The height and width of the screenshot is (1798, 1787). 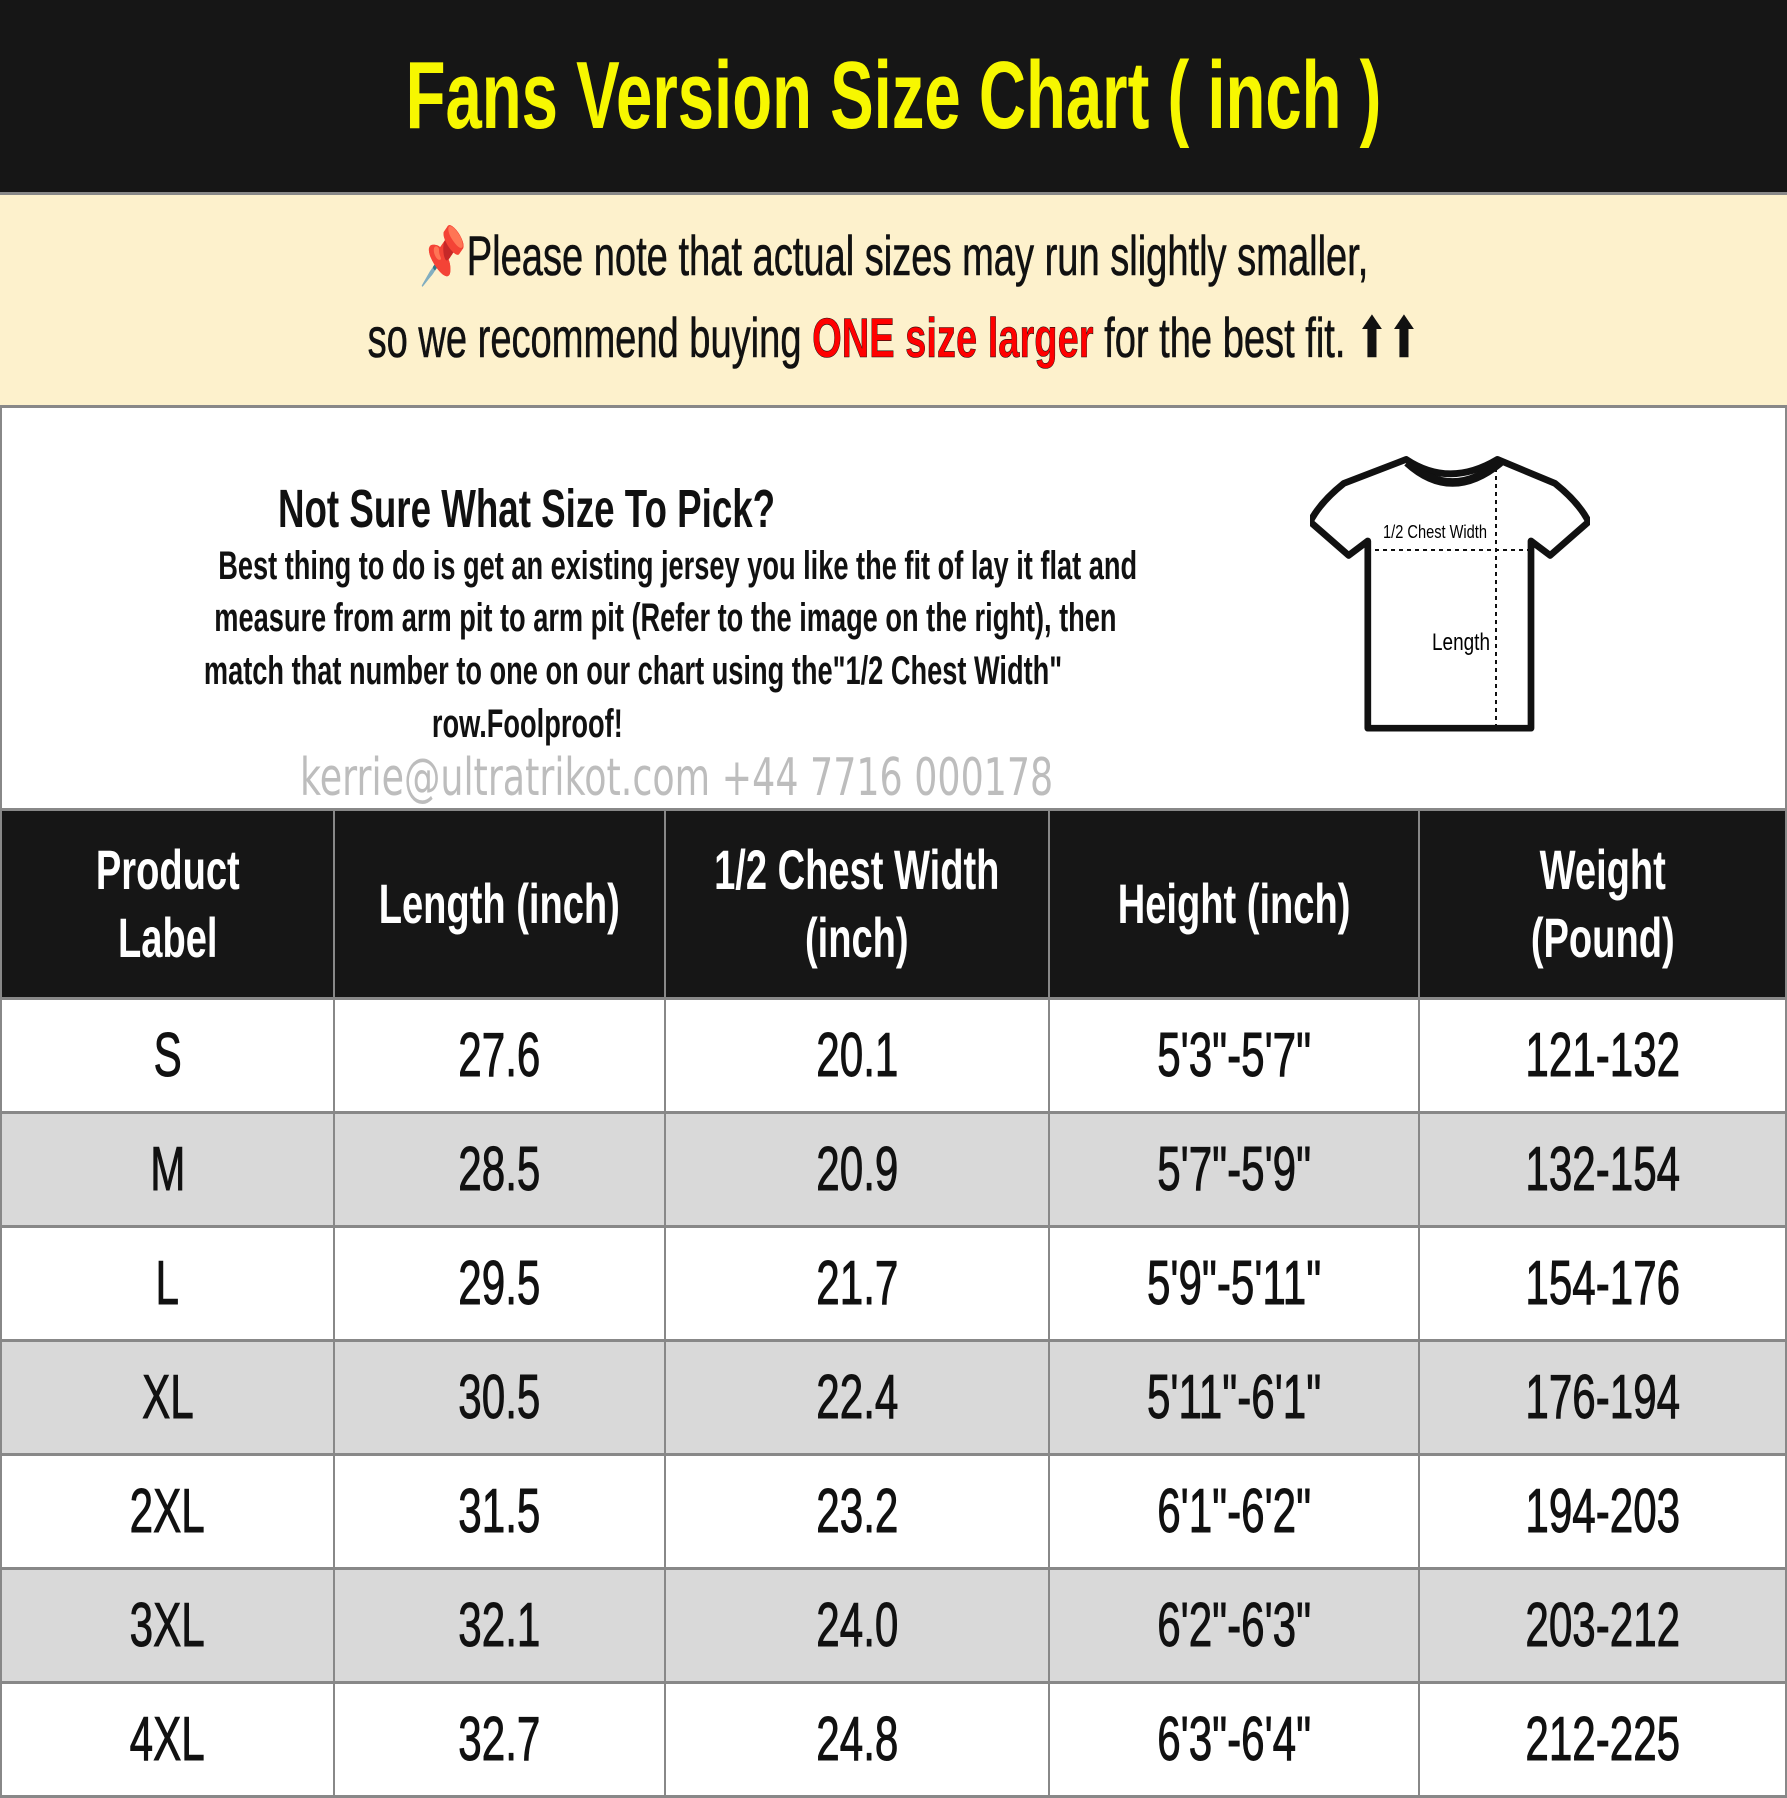 I want to click on cell-value: 121-132, so click(x=1602, y=1056).